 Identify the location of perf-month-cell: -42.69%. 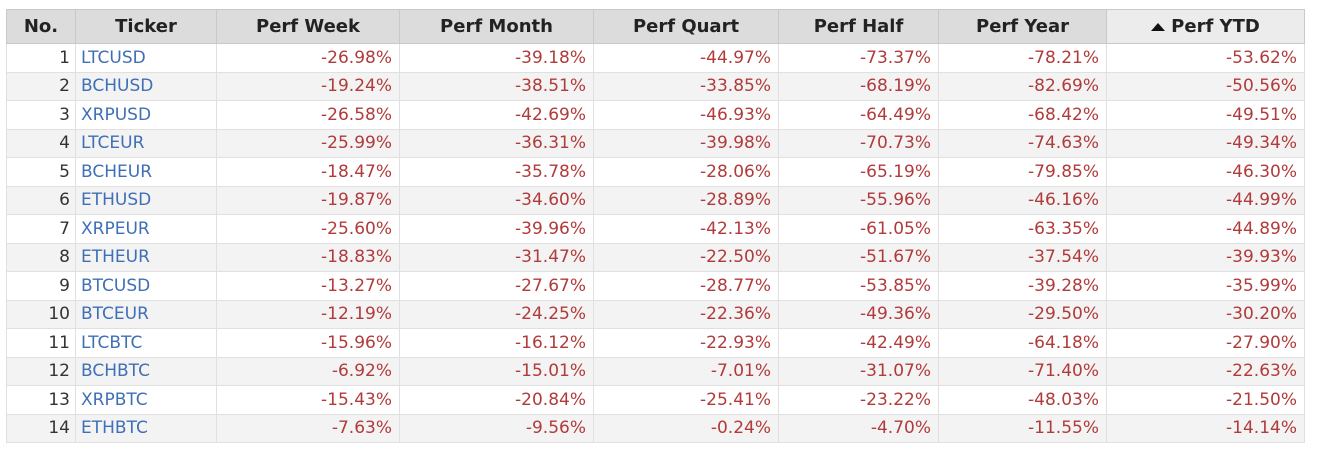
(496, 115).